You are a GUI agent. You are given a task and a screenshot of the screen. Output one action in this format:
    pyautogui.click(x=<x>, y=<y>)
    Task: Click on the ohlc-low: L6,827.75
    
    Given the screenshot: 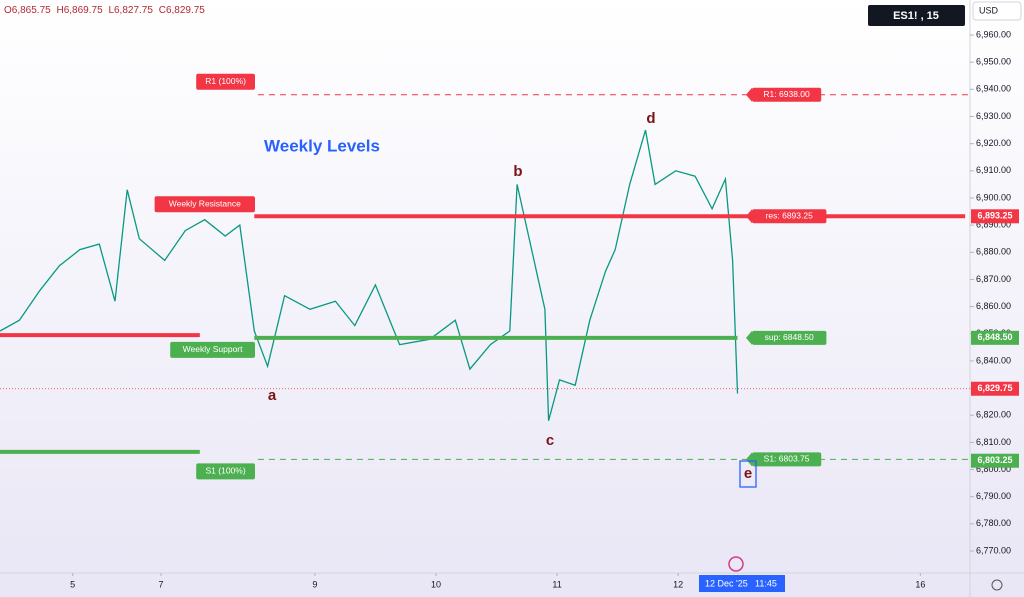 What is the action you would take?
    pyautogui.click(x=130, y=10)
    